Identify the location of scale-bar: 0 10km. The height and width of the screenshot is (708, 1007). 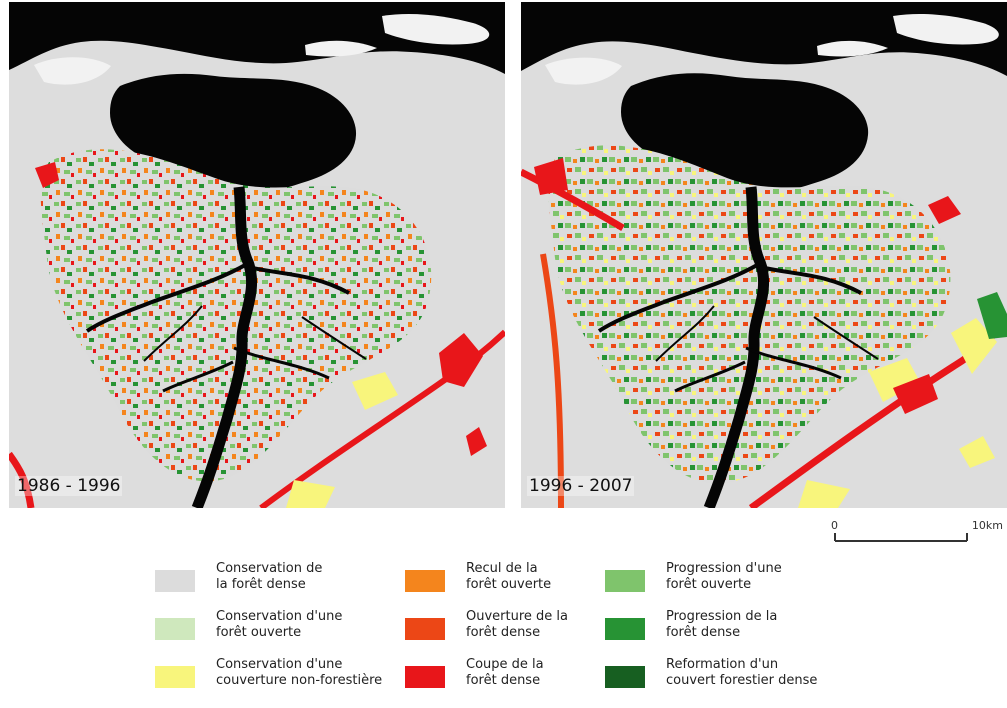
(913, 534).